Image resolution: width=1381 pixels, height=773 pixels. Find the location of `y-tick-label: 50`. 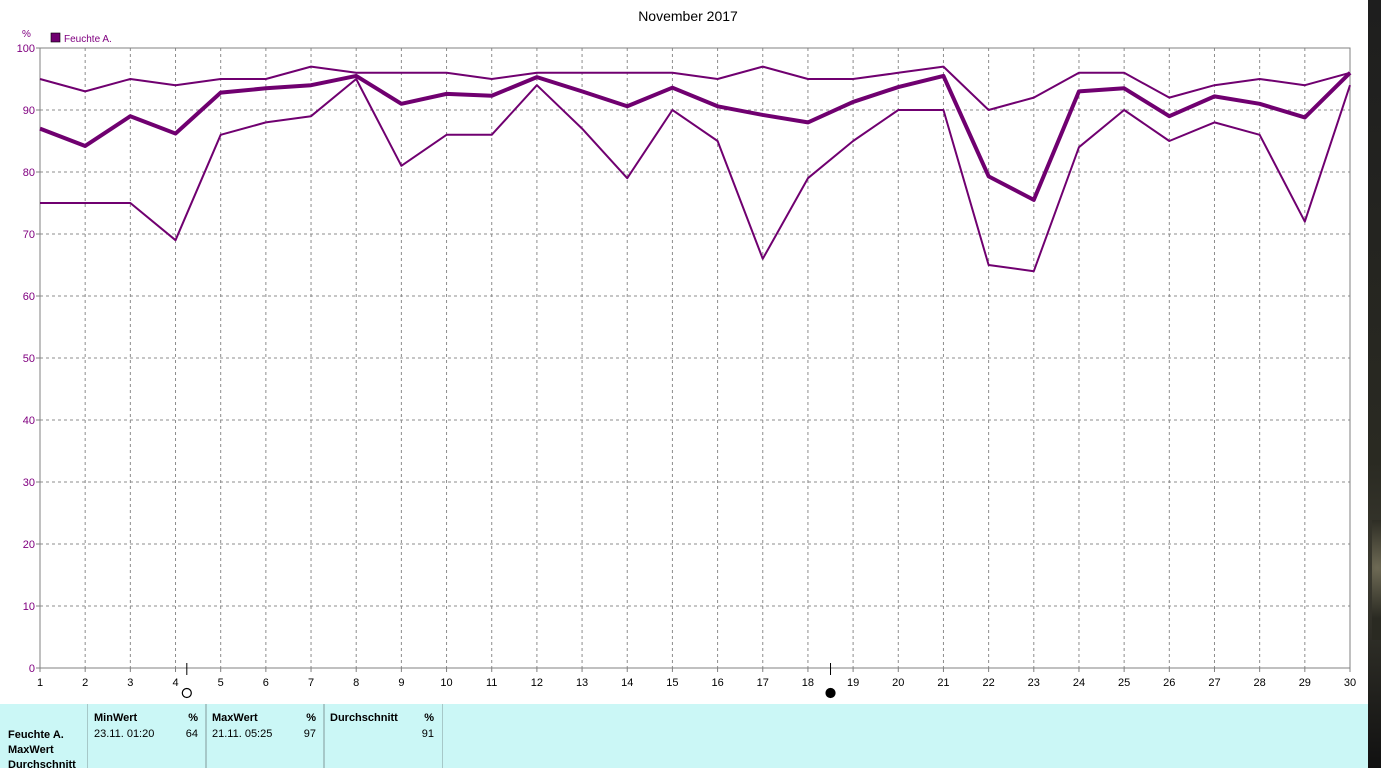

y-tick-label: 50 is located at coordinates (29, 359).